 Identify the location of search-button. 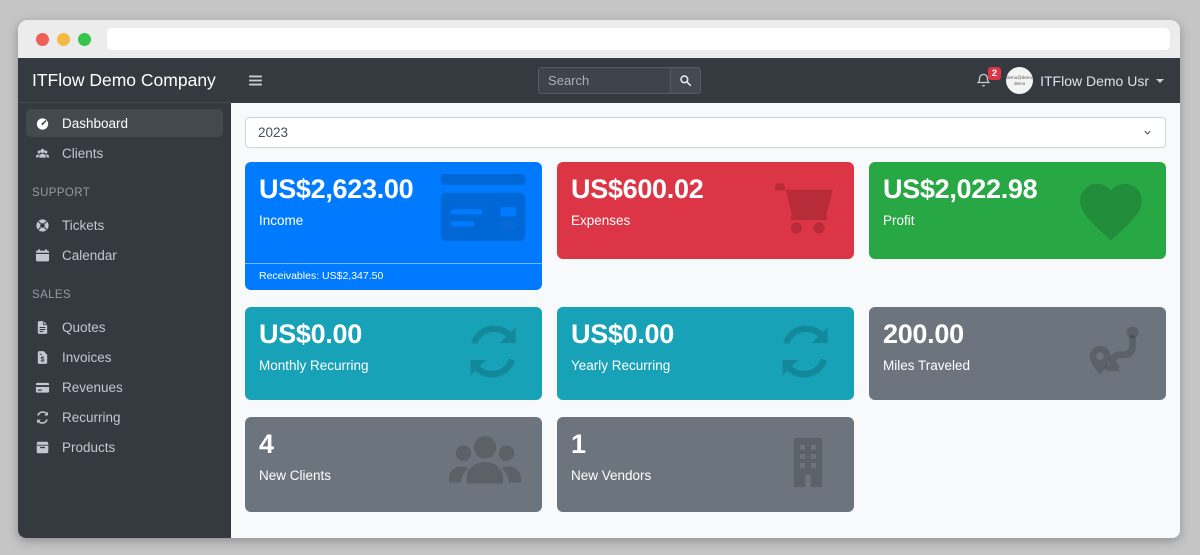
(686, 80).